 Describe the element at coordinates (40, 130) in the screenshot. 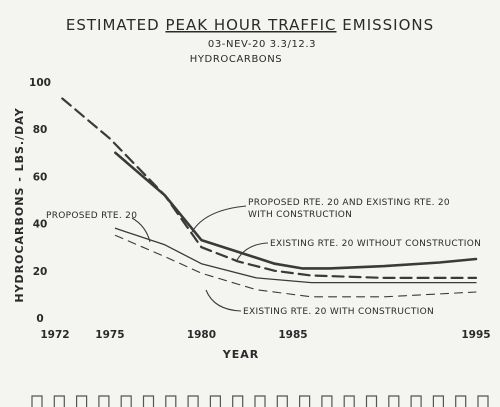

I see `y-tick-label: 80` at that location.